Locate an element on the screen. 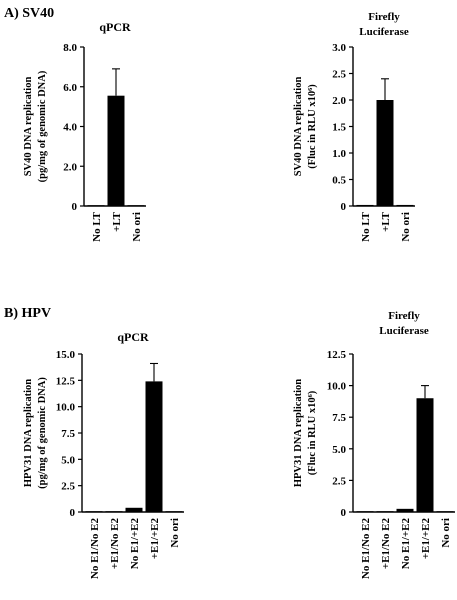 The image size is (457, 600). panel-label-b: B) HPV is located at coordinates (28, 313).